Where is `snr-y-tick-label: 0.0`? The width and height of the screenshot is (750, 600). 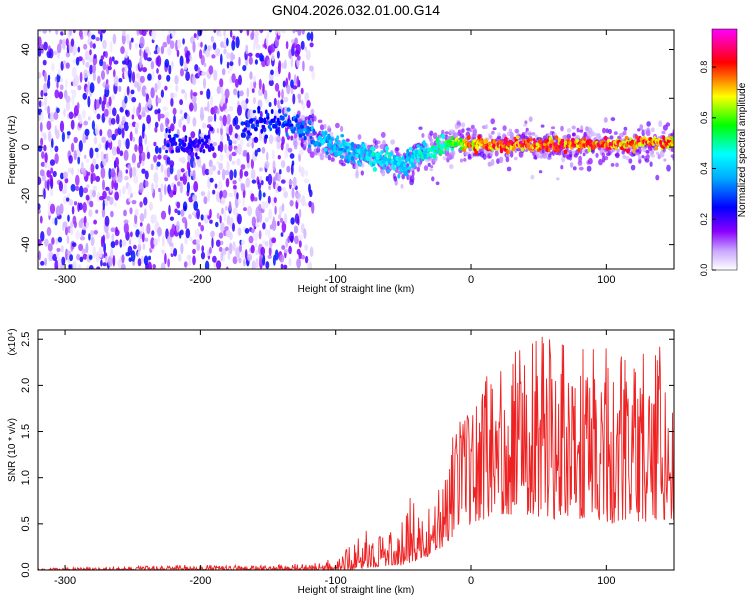 snr-y-tick-label: 0.0 is located at coordinates (26, 569).